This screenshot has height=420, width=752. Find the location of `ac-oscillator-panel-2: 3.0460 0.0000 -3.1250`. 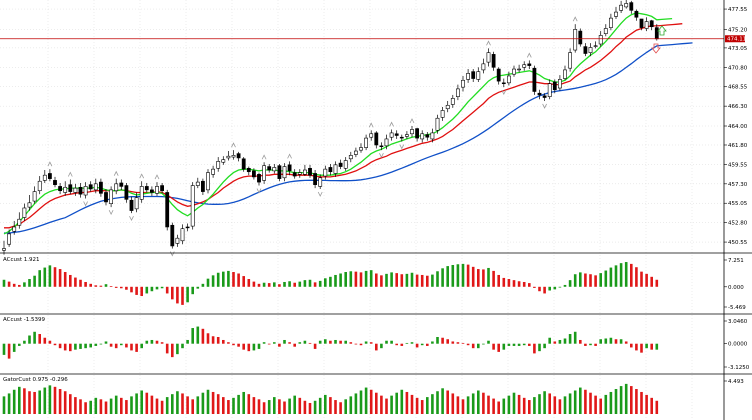

ac-oscillator-panel-2: 3.0460 0.0000 -3.1250 is located at coordinates (376, 345).